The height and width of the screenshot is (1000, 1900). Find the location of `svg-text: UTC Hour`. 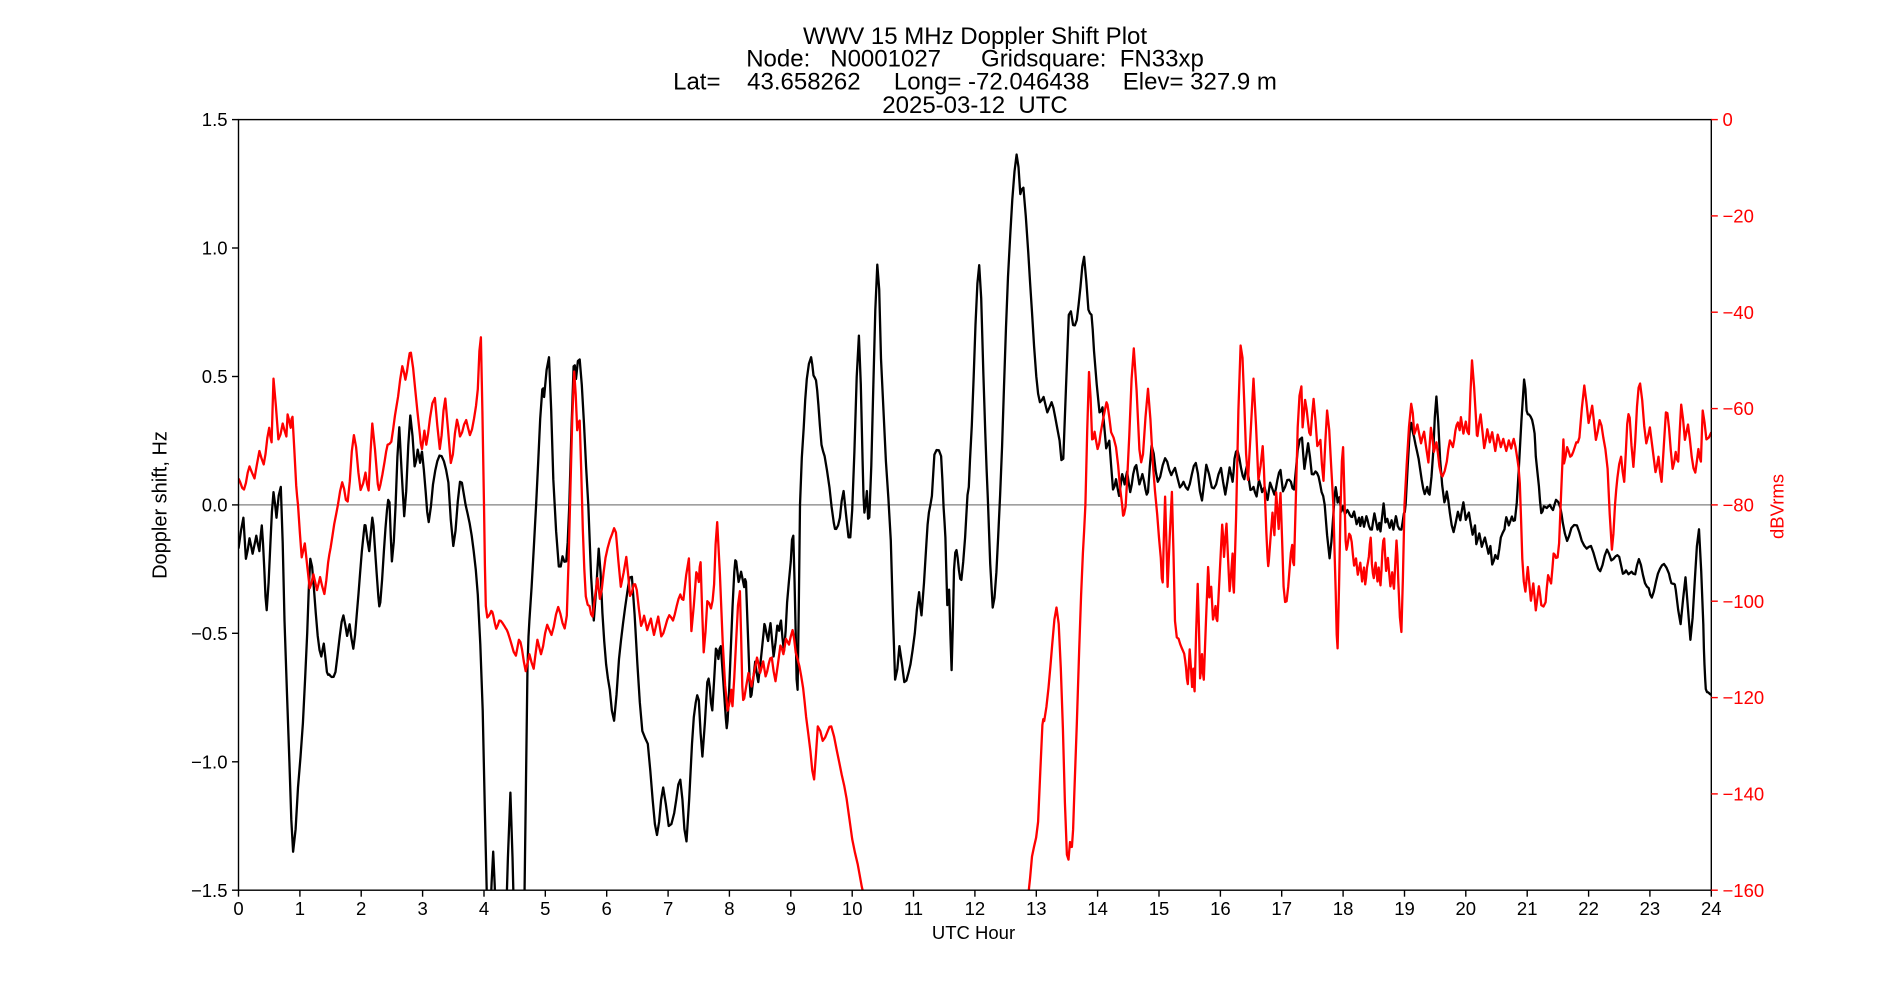

svg-text: UTC Hour is located at coordinates (973, 932).